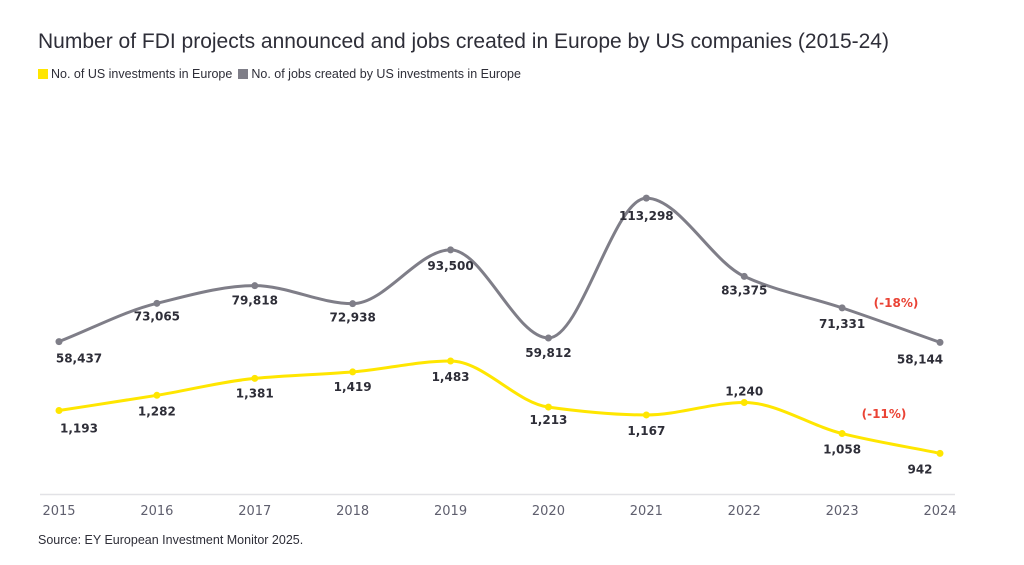  I want to click on x-tick-label-2019: 2019, so click(450, 511).